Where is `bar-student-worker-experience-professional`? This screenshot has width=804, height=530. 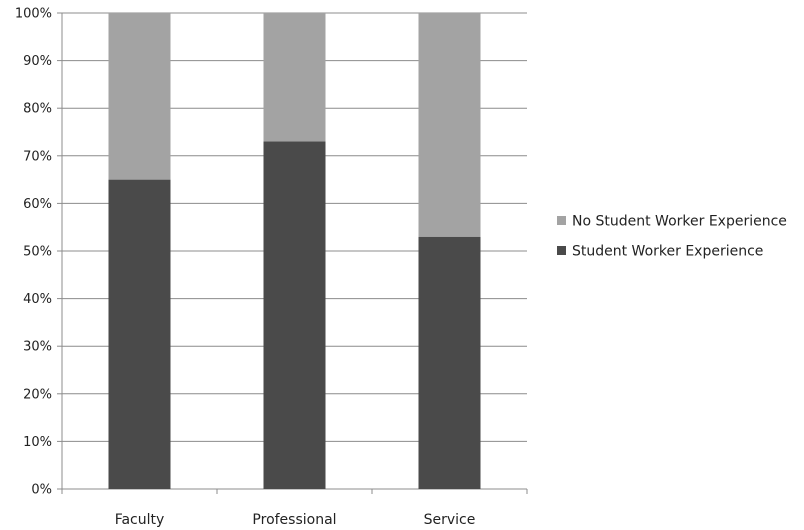 bar-student-worker-experience-professional is located at coordinates (294, 315).